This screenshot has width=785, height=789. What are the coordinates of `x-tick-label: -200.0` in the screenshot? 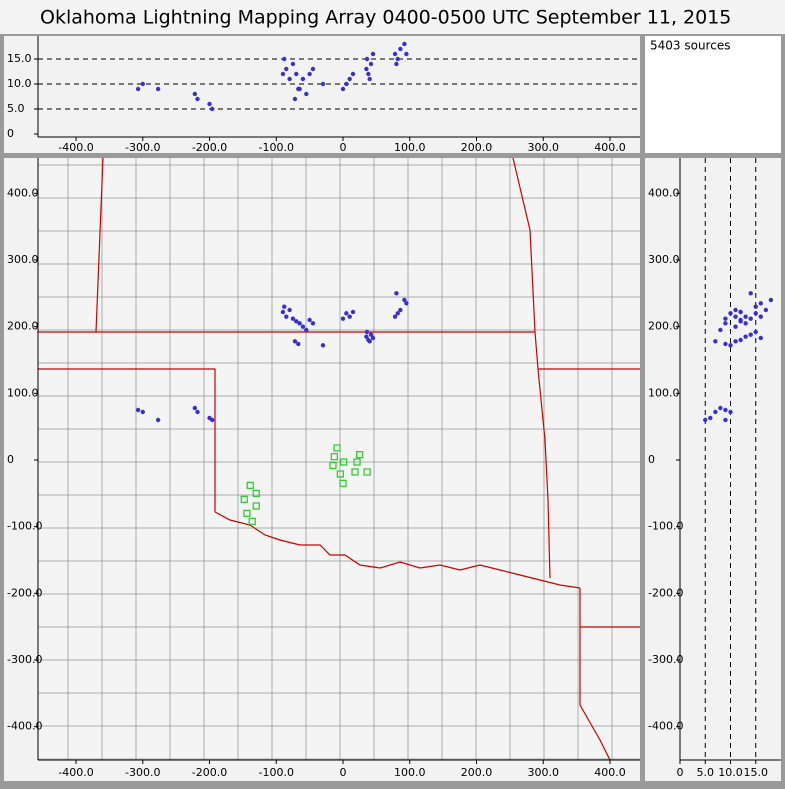 It's located at (209, 147).